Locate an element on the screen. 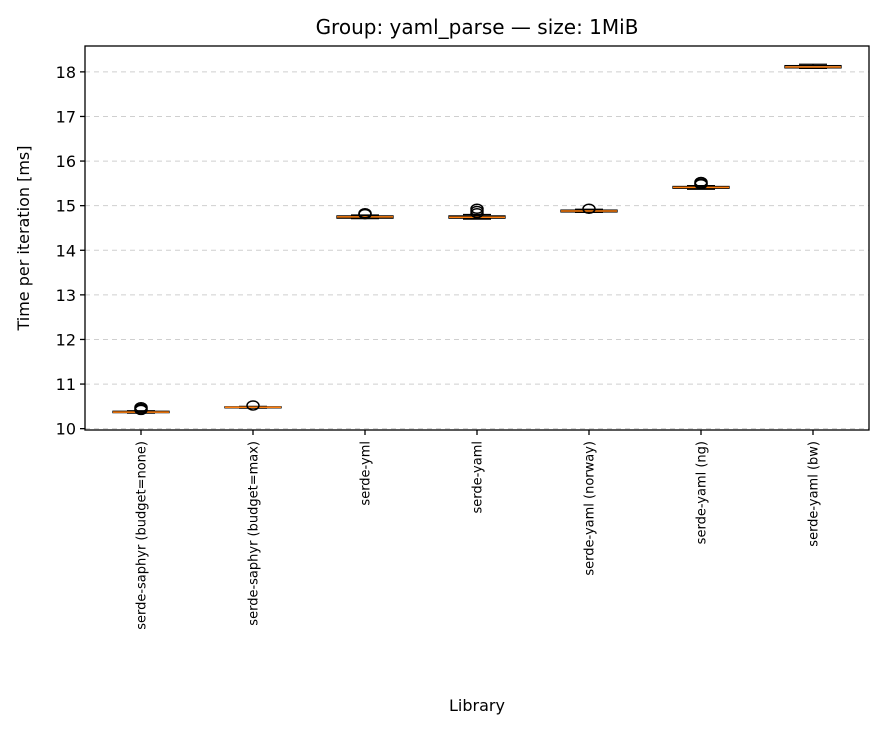  x-tick-label-1: serde-saphyr (budget=max) is located at coordinates (254, 533).